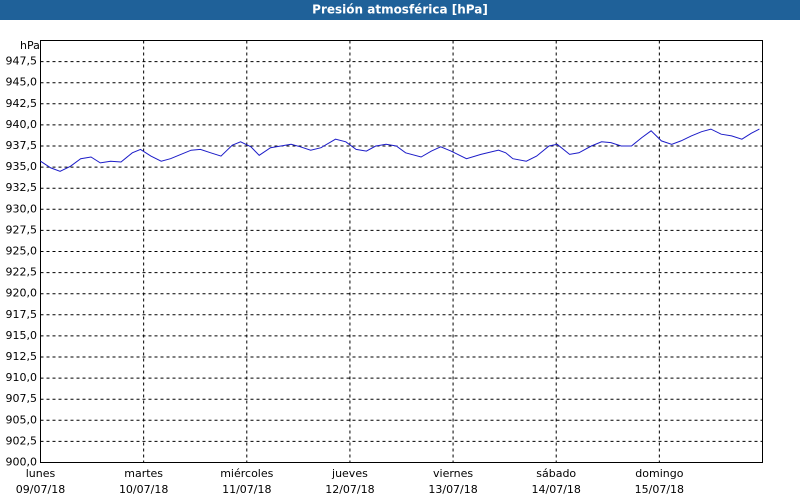 The width and height of the screenshot is (800, 500). What do you see at coordinates (143, 473) in the screenshot?
I see `x-tick-label: martes` at bounding box center [143, 473].